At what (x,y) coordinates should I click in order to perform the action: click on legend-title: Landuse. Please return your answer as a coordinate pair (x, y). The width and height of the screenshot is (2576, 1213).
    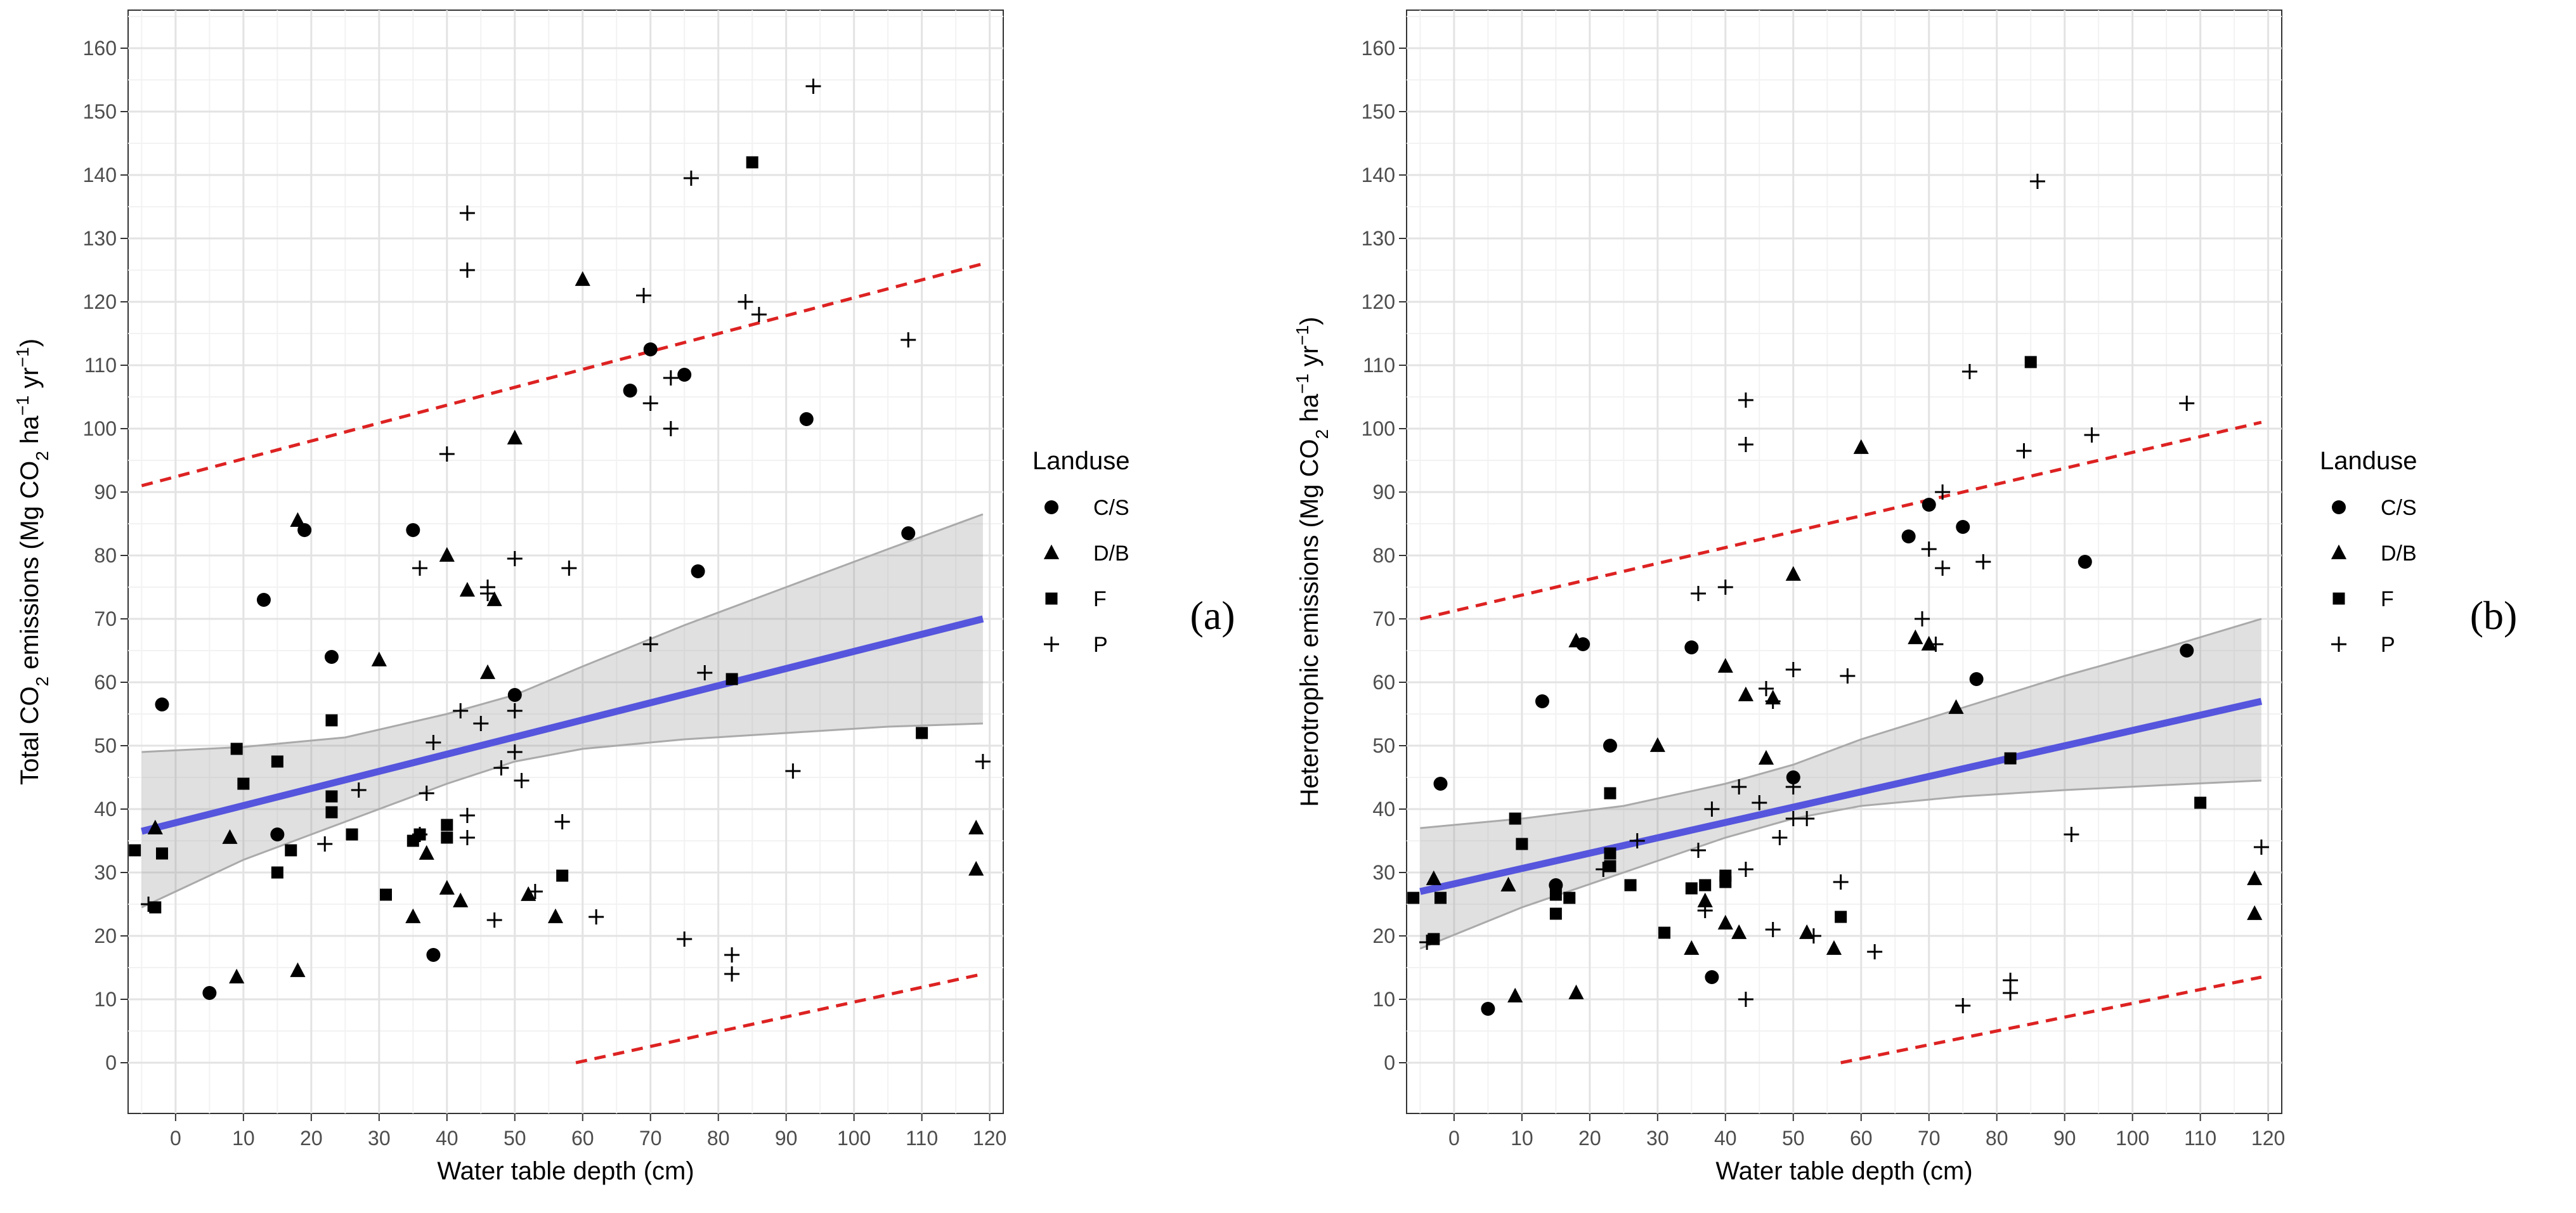
    Looking at the image, I should click on (2369, 461).